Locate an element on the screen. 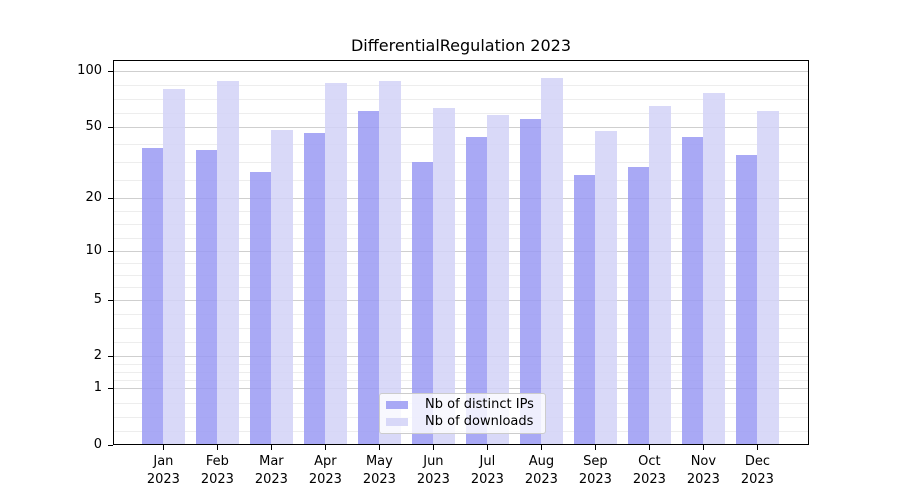  x-tick-label: Aug 2023 is located at coordinates (541, 471).